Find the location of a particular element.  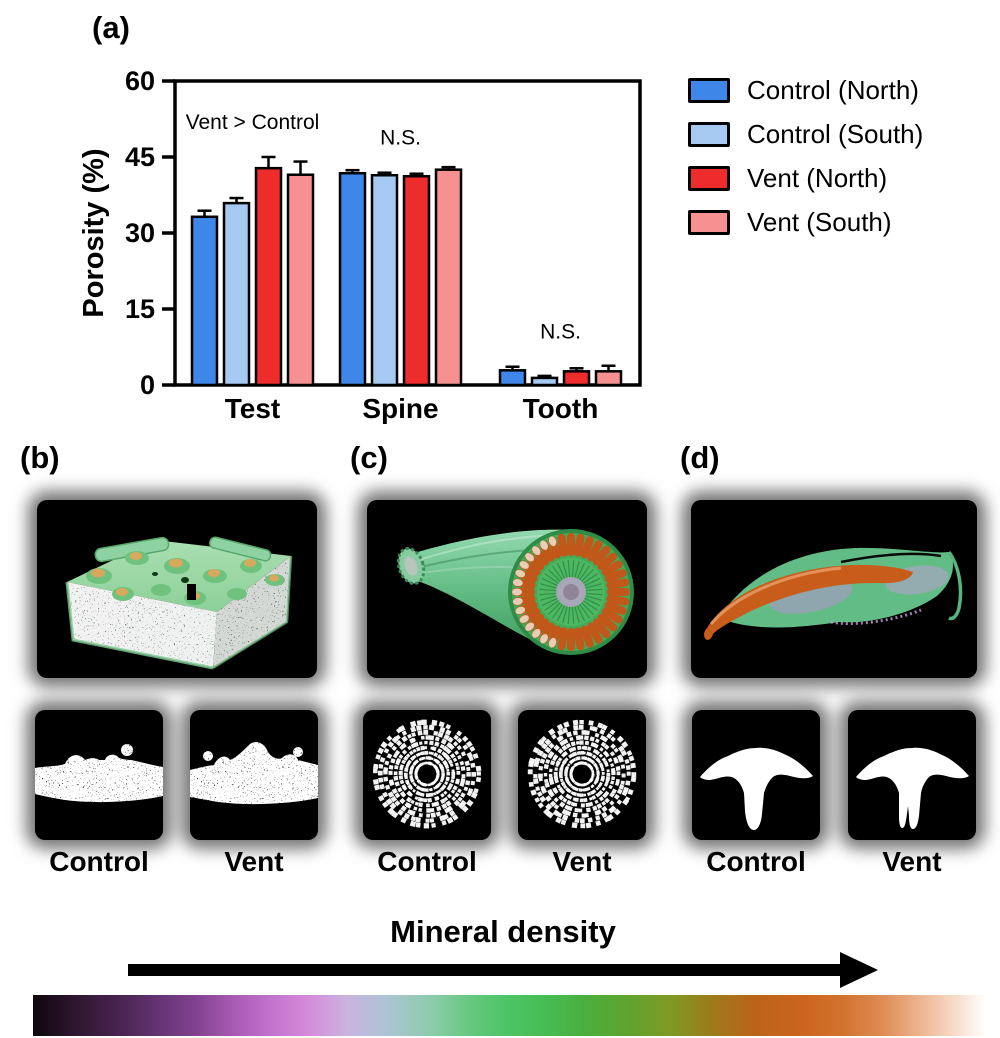

bar-tooth-control-south- is located at coordinates (544, 381).